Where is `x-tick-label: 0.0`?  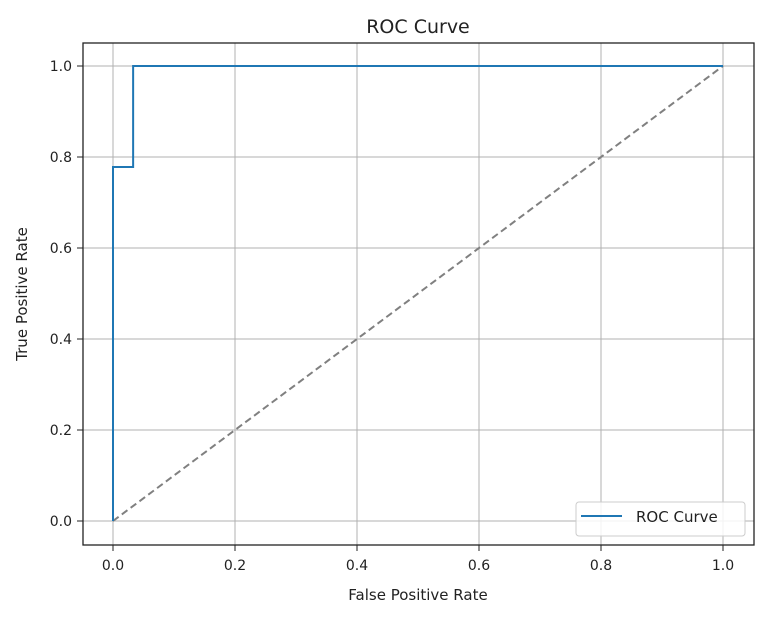
x-tick-label: 0.0 is located at coordinates (113, 566).